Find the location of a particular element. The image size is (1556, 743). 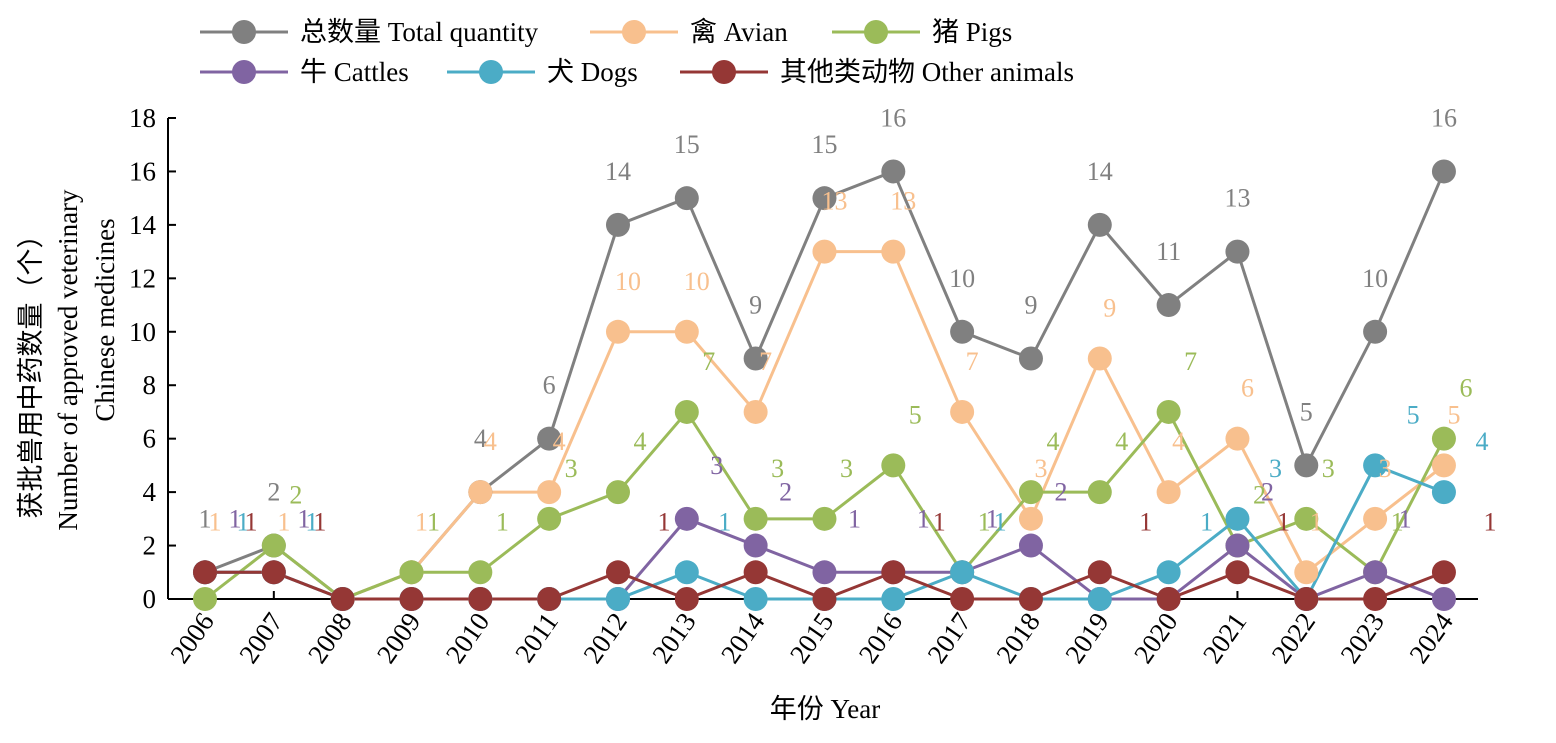

y-tick-label: 18 is located at coordinates (142, 118).